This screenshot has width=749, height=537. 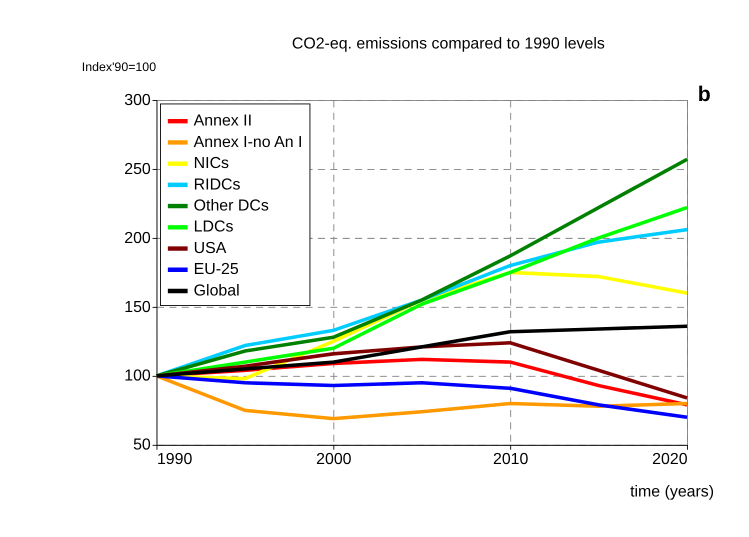 What do you see at coordinates (448, 44) in the screenshot?
I see `chart-title: CO2-eq. emissions compared to 1990 levels` at bounding box center [448, 44].